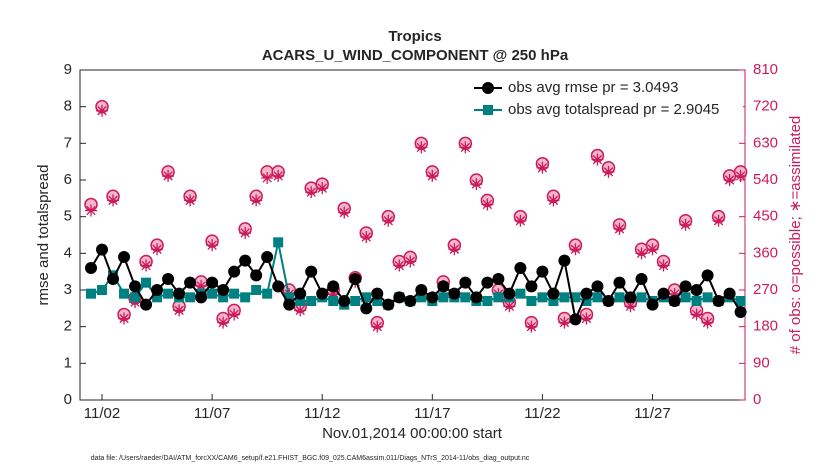 The height and width of the screenshot is (475, 830). What do you see at coordinates (68, 252) in the screenshot?
I see `y-tick-label: 4` at bounding box center [68, 252].